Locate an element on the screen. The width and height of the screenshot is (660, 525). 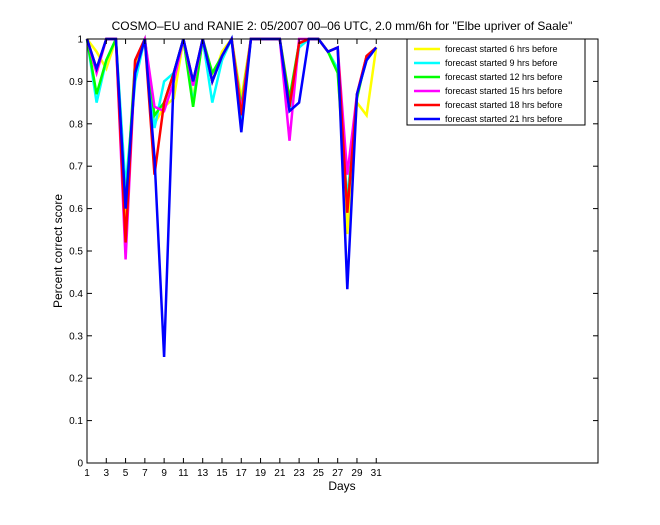
x-tick-label: 9 is located at coordinates (164, 473).